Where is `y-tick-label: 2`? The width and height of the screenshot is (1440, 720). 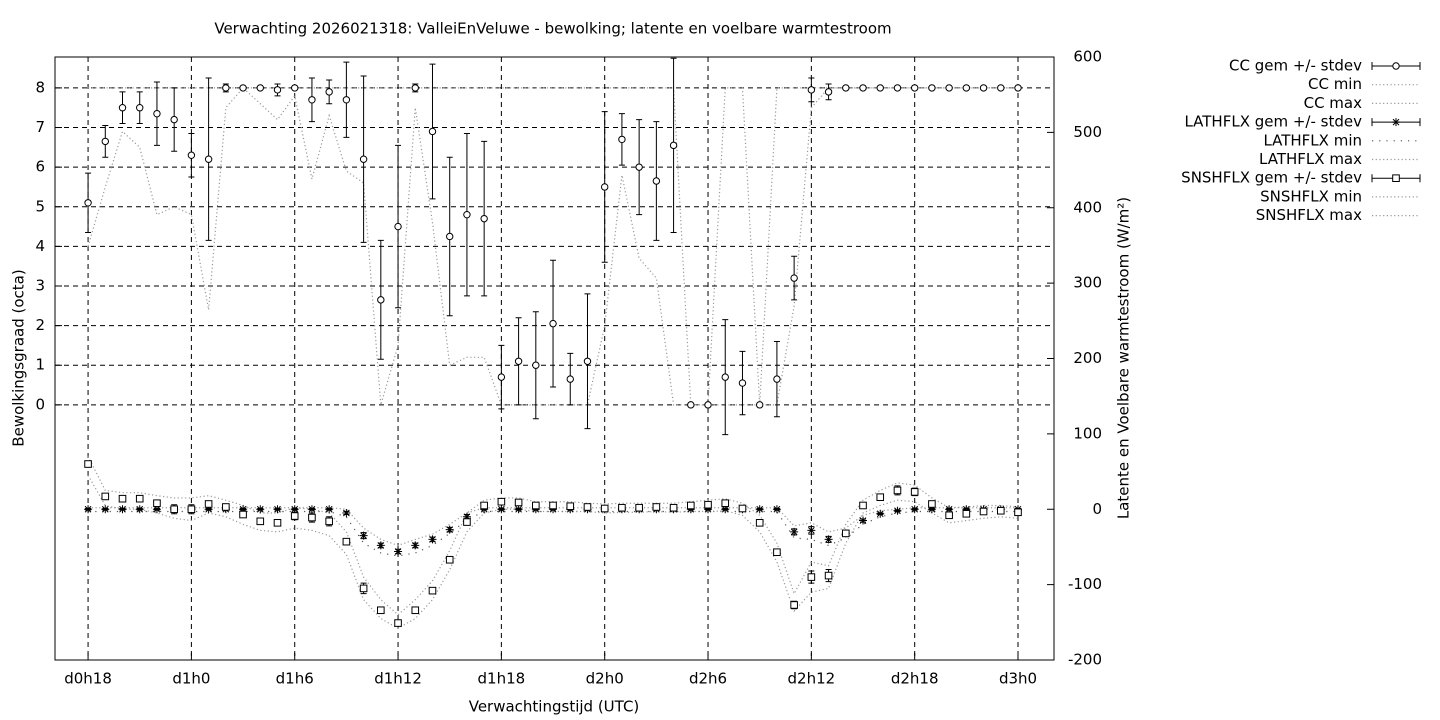
y-tick-label: 2 is located at coordinates (40, 325).